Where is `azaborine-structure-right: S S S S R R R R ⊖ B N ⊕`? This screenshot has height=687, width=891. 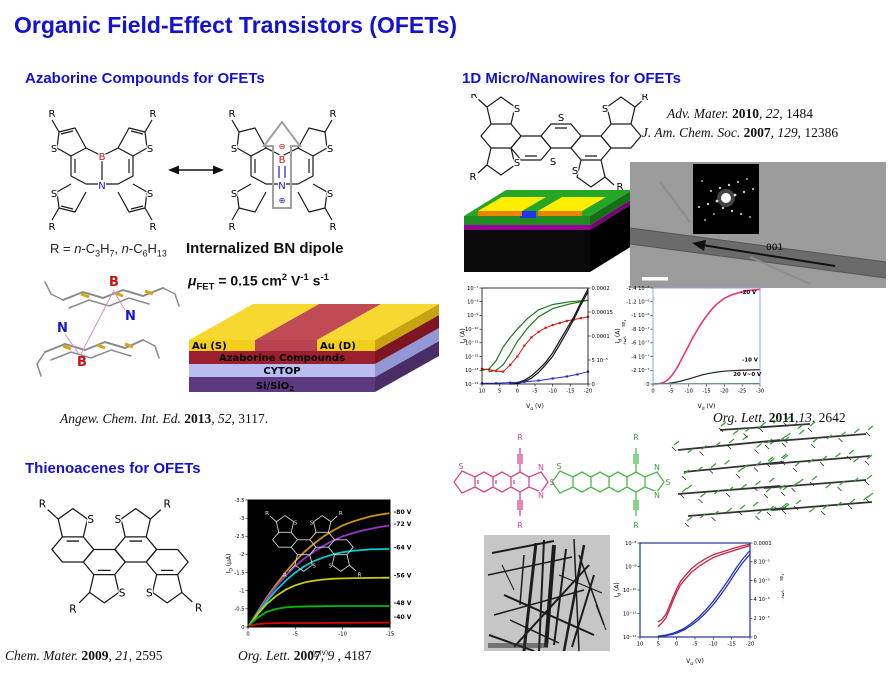
azaborine-structure-right: S S S S R R R R ⊖ B N ⊕ is located at coordinates (282, 171).